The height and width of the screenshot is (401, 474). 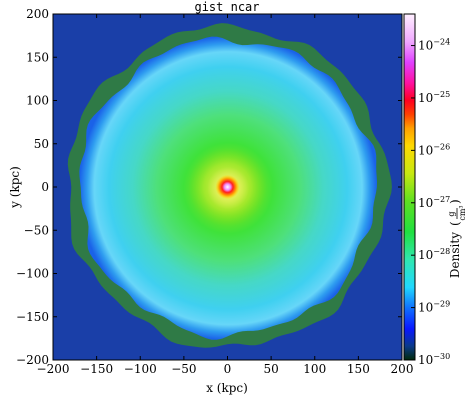 What do you see at coordinates (409, 187) in the screenshot?
I see `colorbar-gradient` at bounding box center [409, 187].